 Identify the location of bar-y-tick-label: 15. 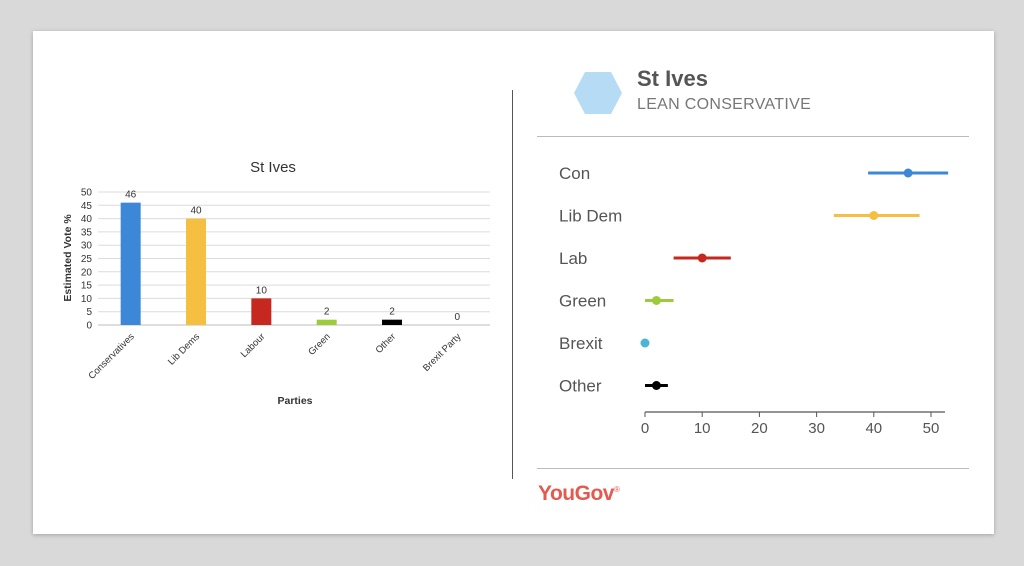
(87, 286).